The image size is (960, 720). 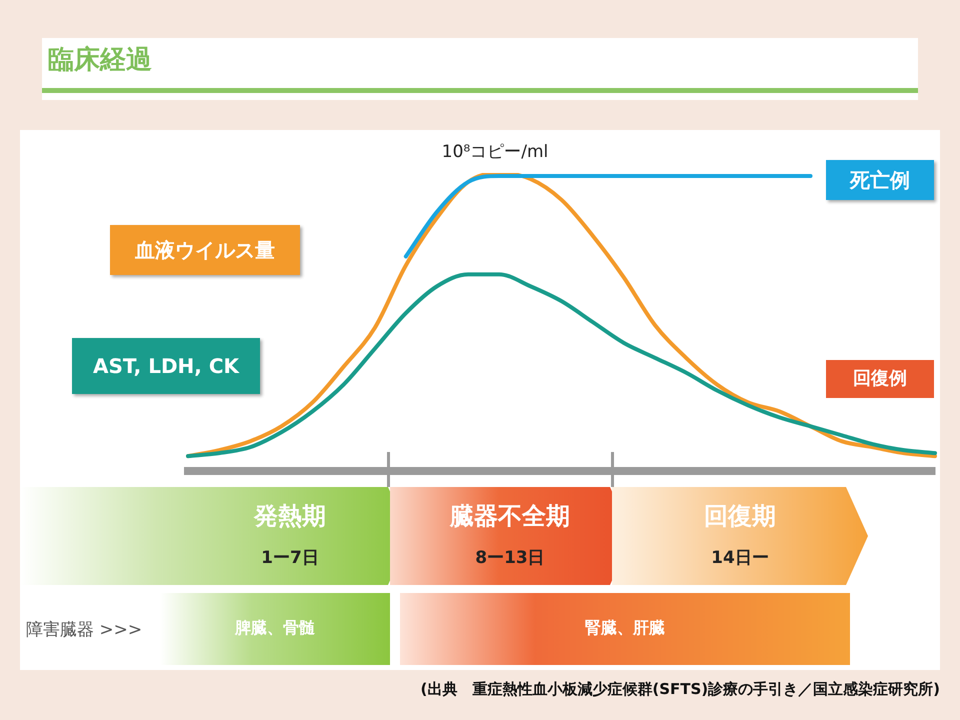 I want to click on text: 発熱期, so click(x=289, y=516).